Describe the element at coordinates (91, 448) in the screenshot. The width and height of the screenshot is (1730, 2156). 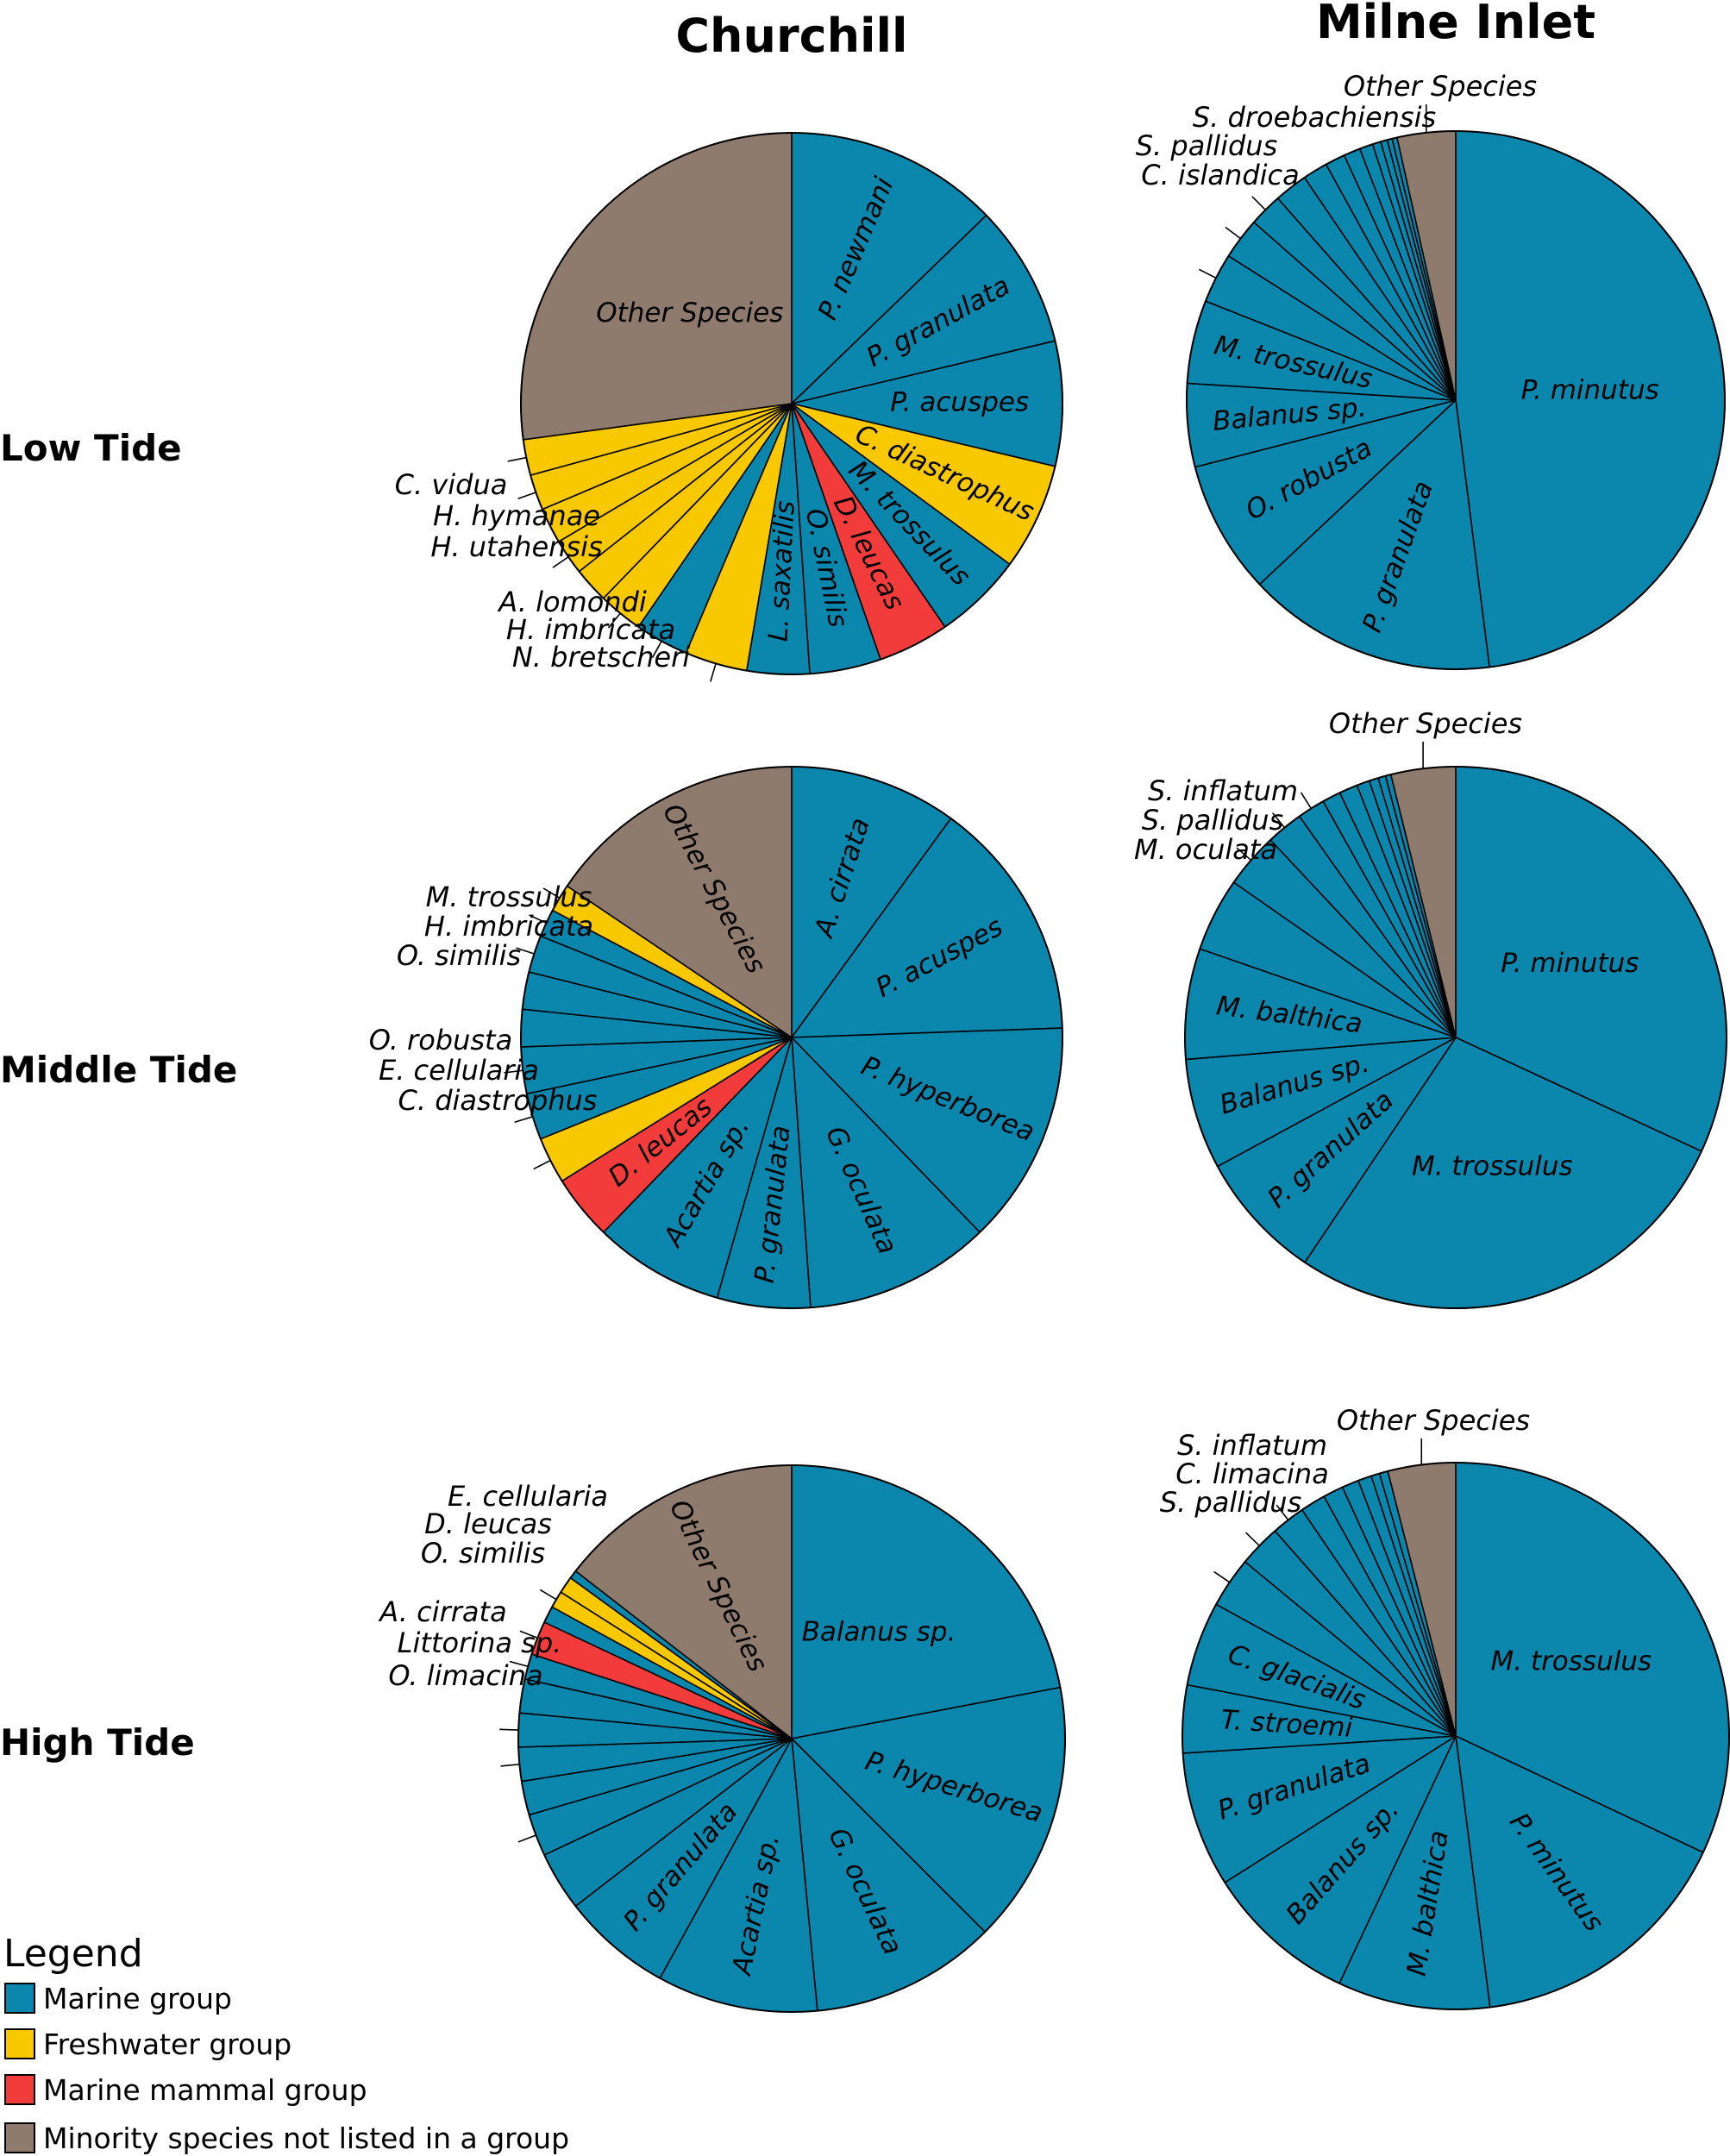
I see `row-title-low-tide: Low Tide` at that location.